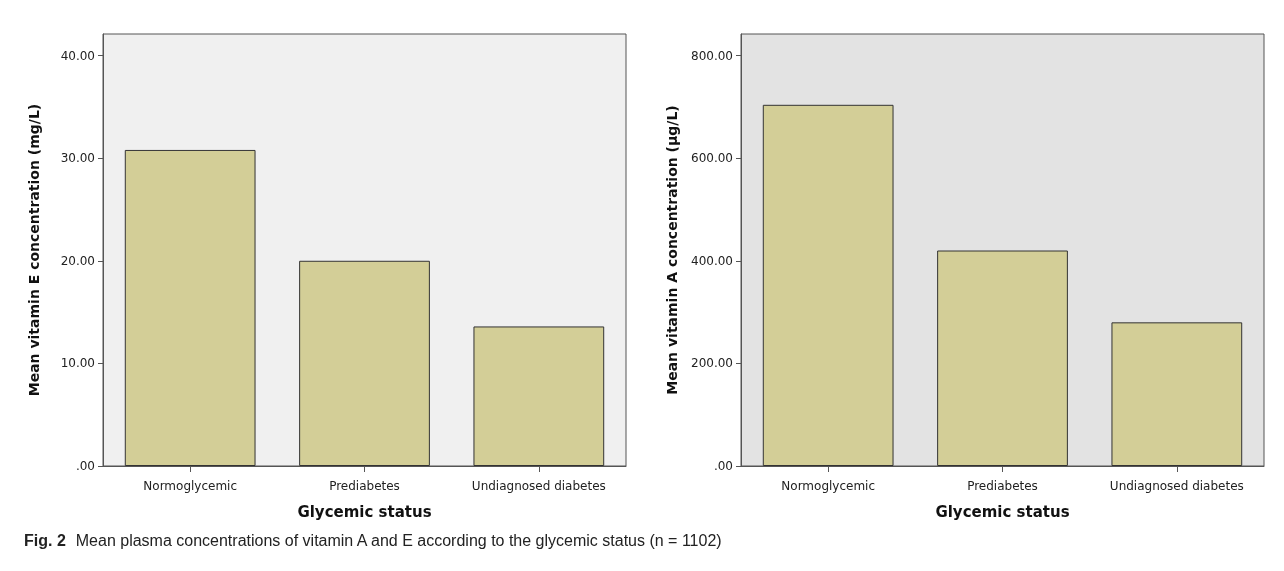 The height and width of the screenshot is (571, 1284). I want to click on caption: Fig. 2, so click(45, 540).